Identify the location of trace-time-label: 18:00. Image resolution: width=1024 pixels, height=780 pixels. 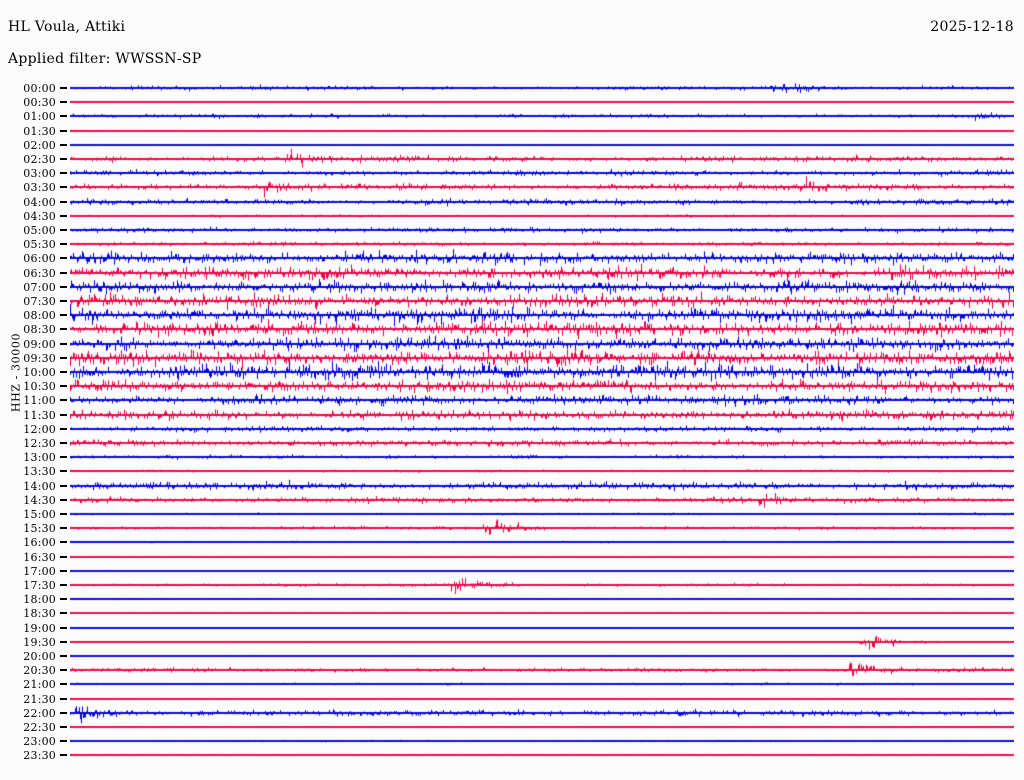
(39, 600).